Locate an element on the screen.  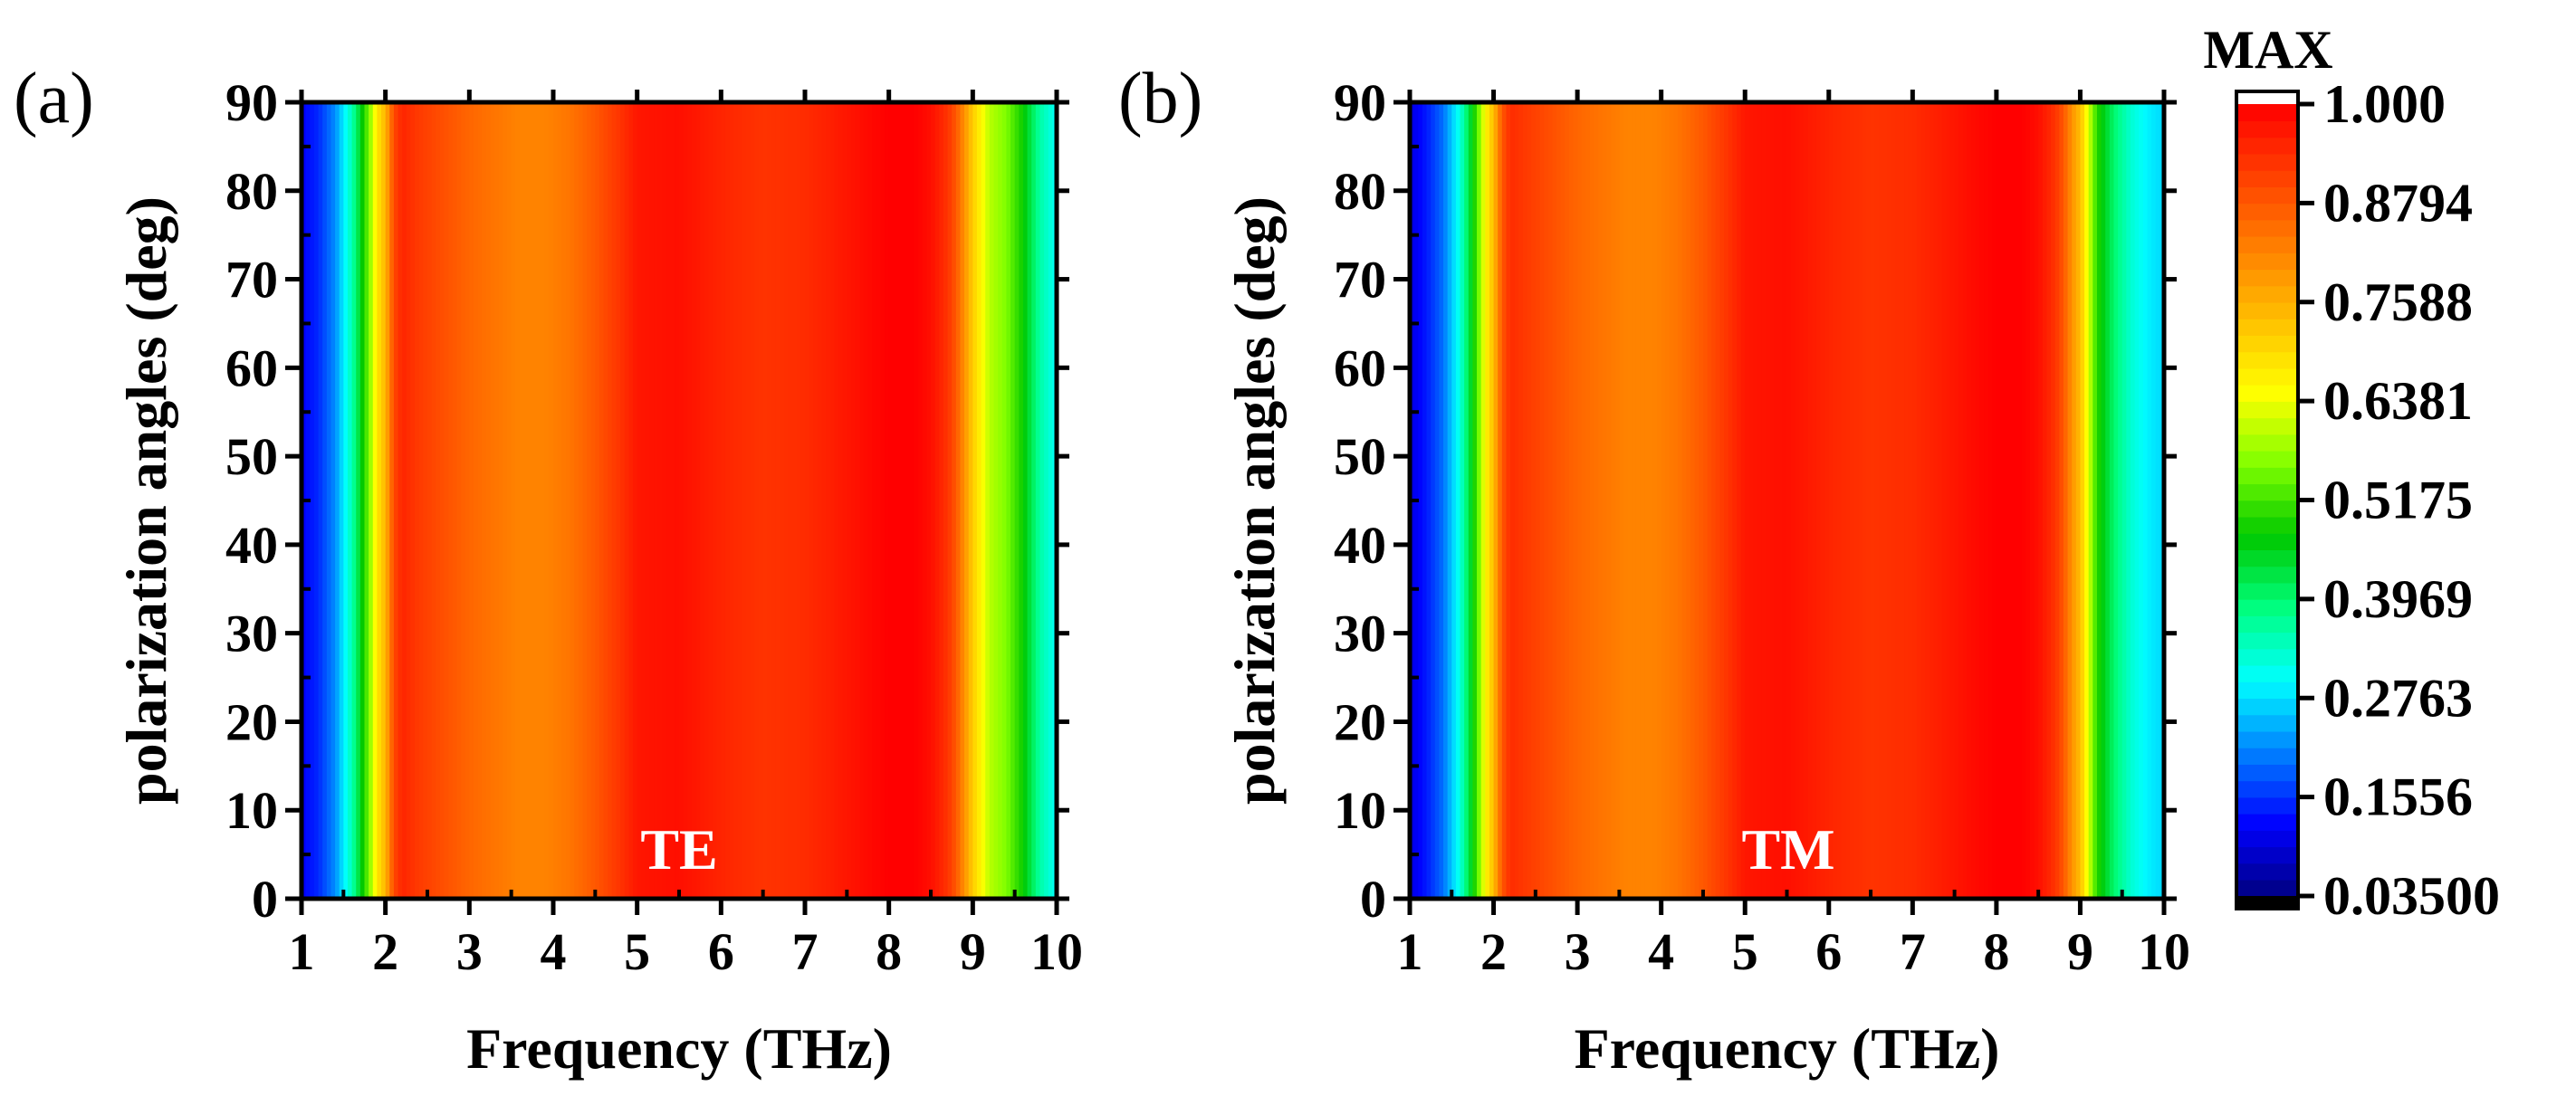
x-tick-label: 1 is located at coordinates (302, 951).